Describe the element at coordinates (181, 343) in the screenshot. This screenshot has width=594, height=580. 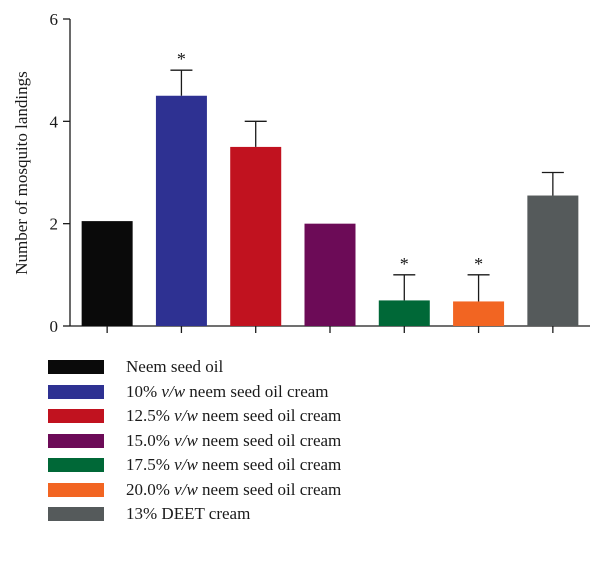
I see `x-tick-label: B` at that location.